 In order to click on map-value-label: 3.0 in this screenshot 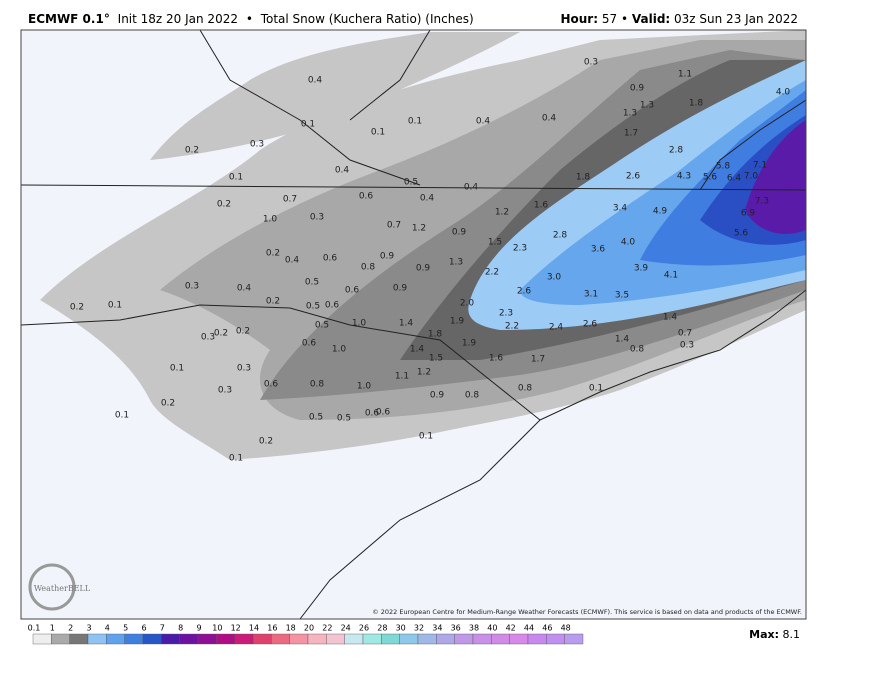, I will do `click(554, 278)`.